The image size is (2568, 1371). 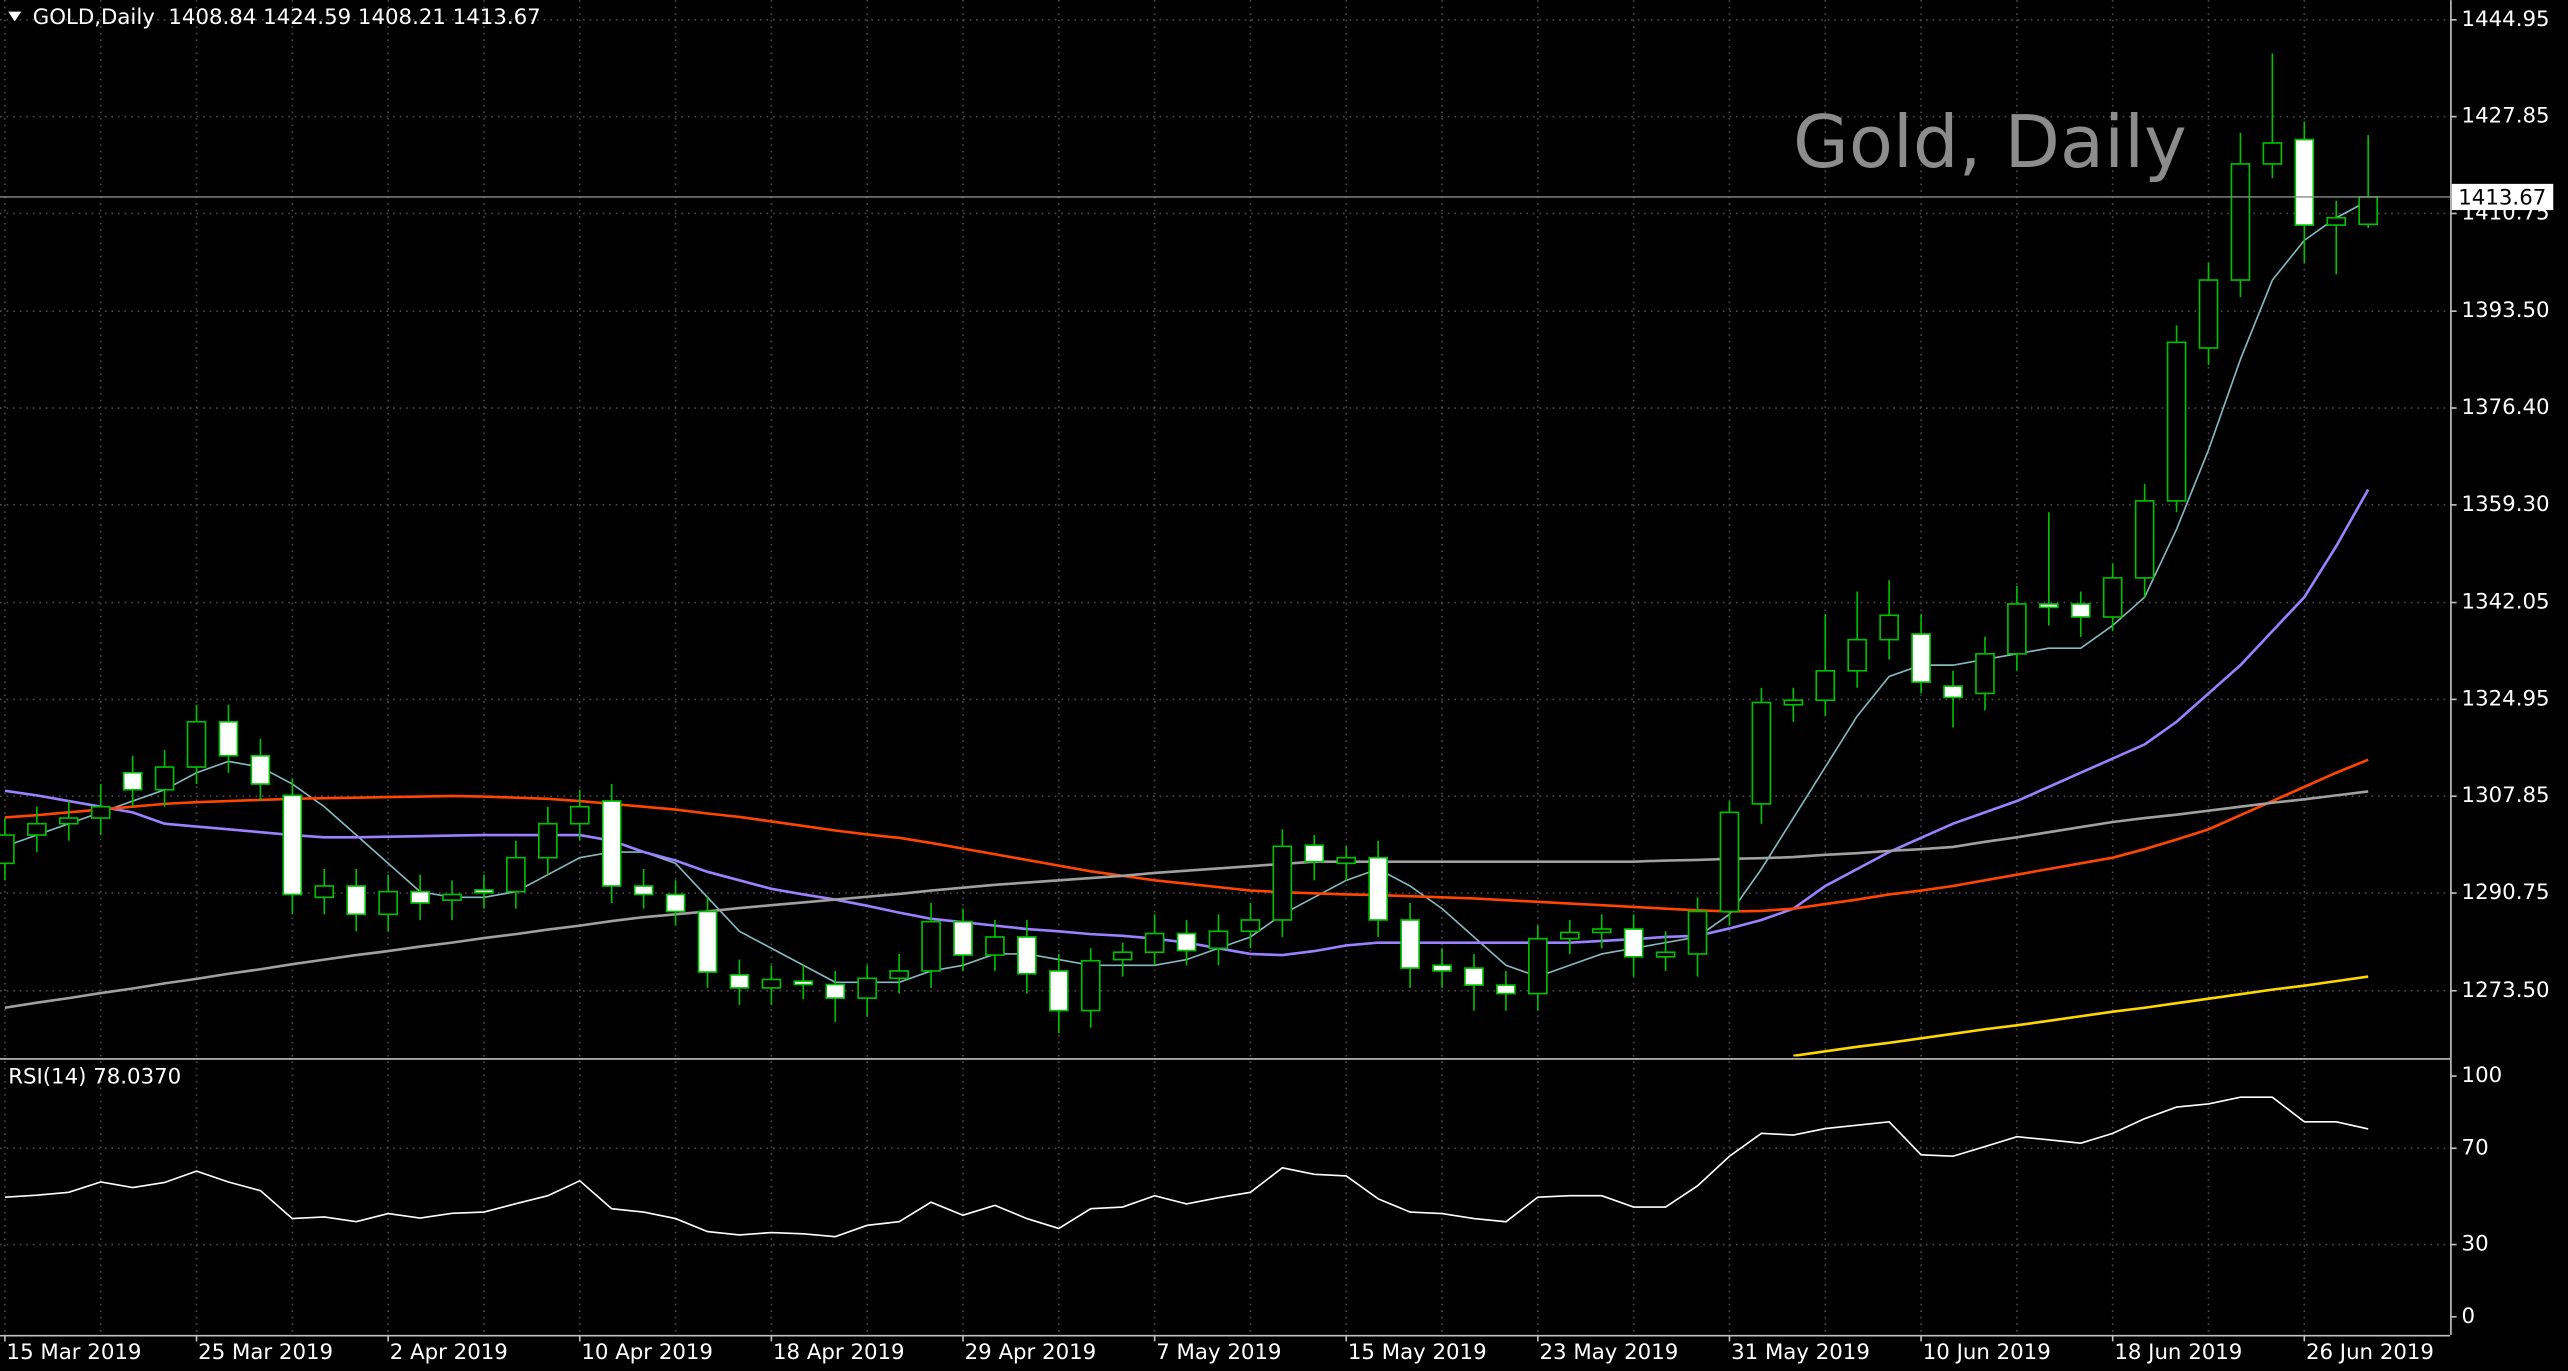 I want to click on x-tick-label: 26 Jun 2019, so click(x=2370, y=1352).